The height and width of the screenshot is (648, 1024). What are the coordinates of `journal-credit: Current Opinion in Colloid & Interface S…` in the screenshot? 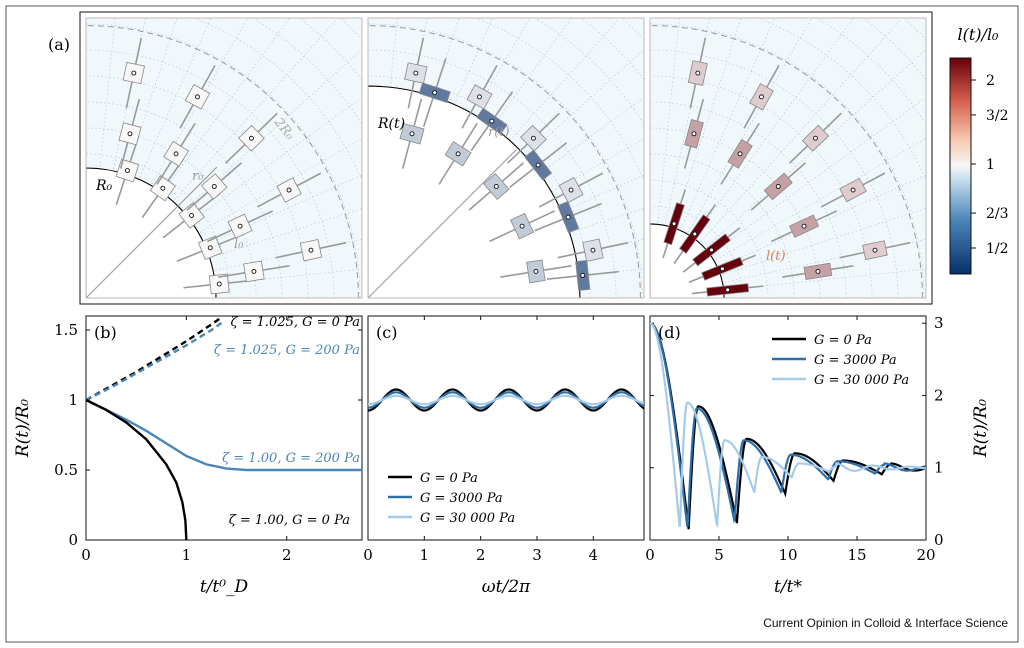 It's located at (885, 623).